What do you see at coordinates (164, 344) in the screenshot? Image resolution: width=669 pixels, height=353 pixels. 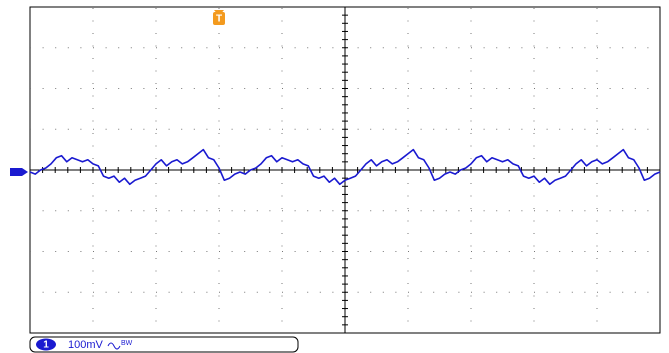 I see `status-bar` at bounding box center [164, 344].